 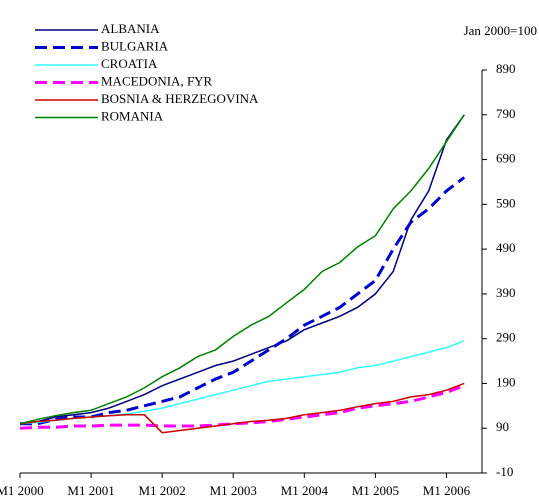 What do you see at coordinates (132, 115) in the screenshot?
I see `legend-label: ROMANIA` at bounding box center [132, 115].